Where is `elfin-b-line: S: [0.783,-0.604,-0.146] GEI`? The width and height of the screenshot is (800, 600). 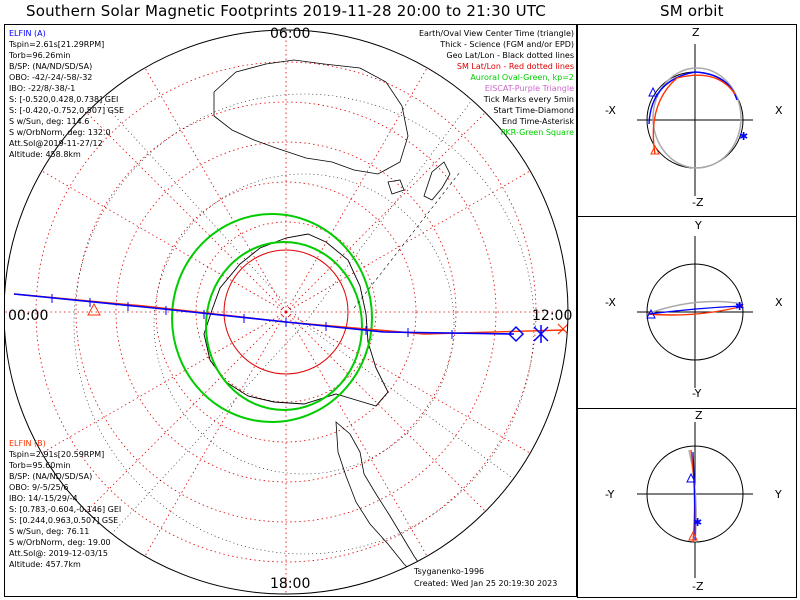 elfin-b-line: S: [0.783,-0.604,-0.146] GEI is located at coordinates (65, 509).